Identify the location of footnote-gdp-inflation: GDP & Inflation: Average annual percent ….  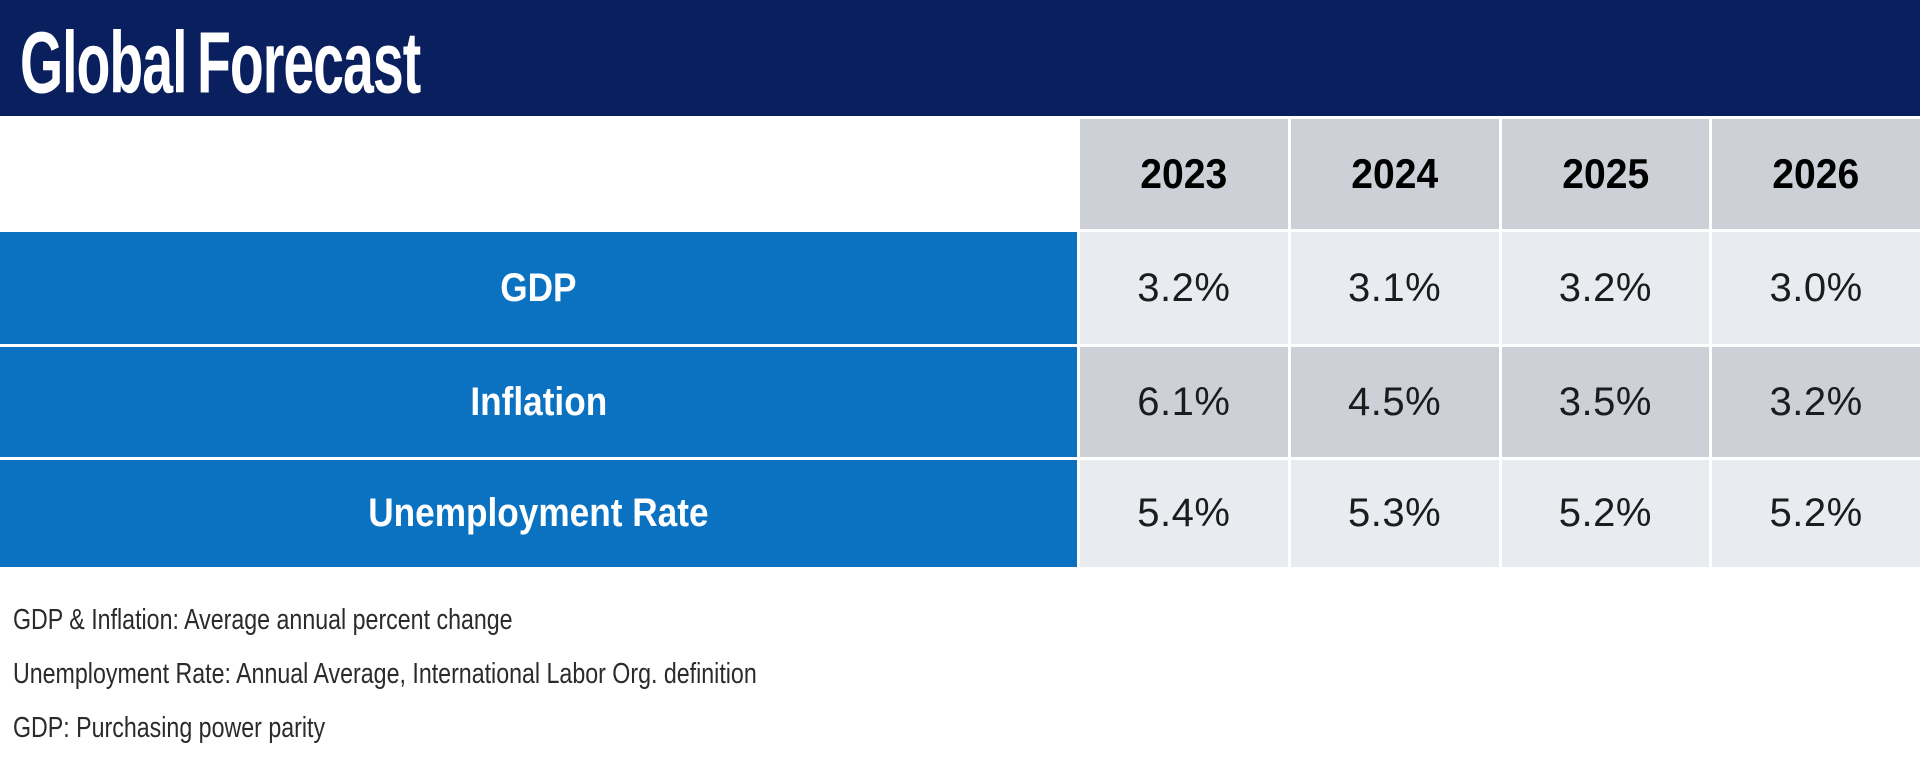
(263, 620).